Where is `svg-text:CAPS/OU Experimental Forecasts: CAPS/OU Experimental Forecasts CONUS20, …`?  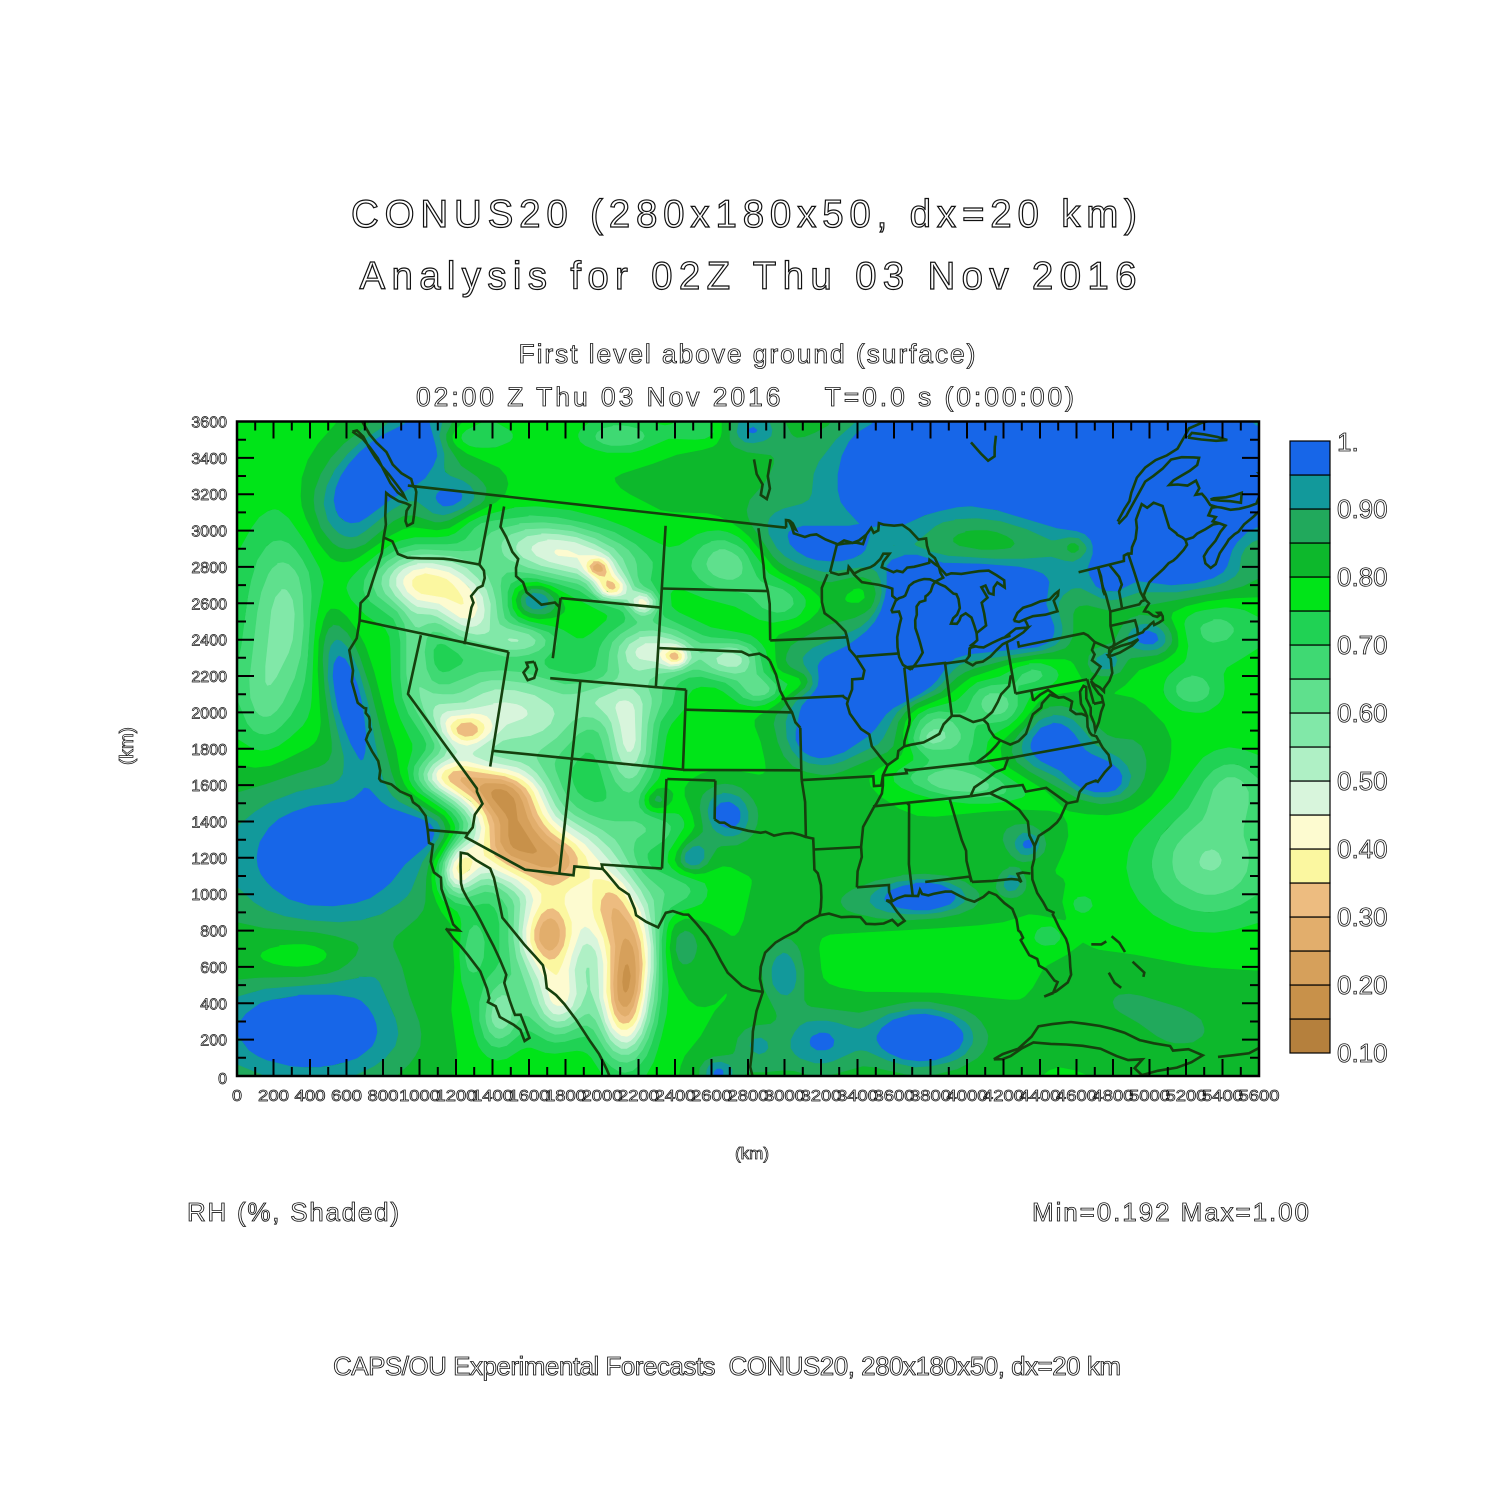 svg-text:CAPS/OU Experimental Forecasts: CAPS/OU Experimental Forecasts CONUS20, … is located at coordinates (727, 1366).